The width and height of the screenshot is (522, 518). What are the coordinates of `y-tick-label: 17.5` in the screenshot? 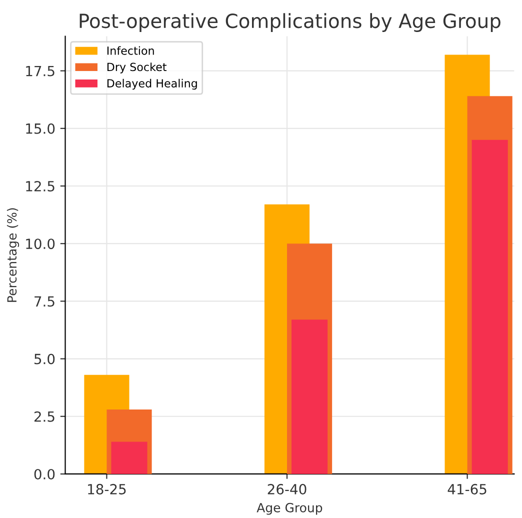 It's located at (40, 71).